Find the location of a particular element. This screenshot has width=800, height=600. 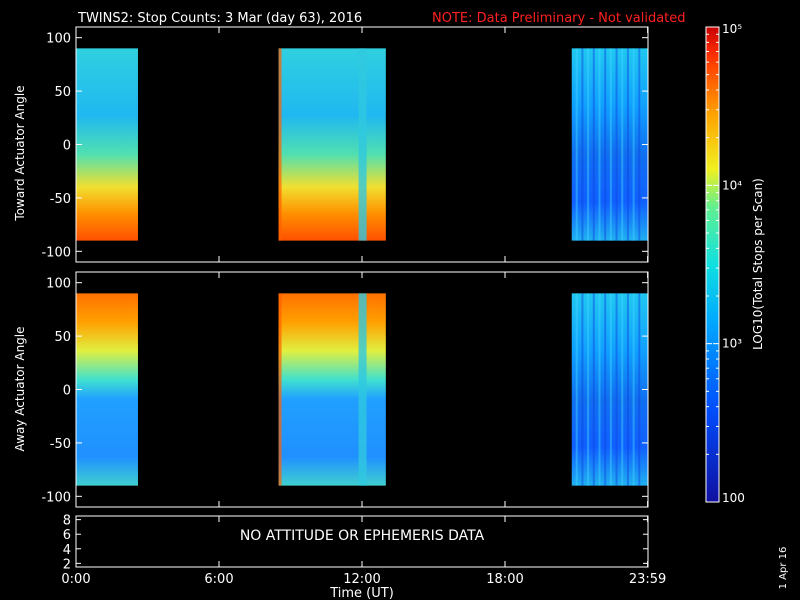

x-tick-label: 12:00 is located at coordinates (361, 579).